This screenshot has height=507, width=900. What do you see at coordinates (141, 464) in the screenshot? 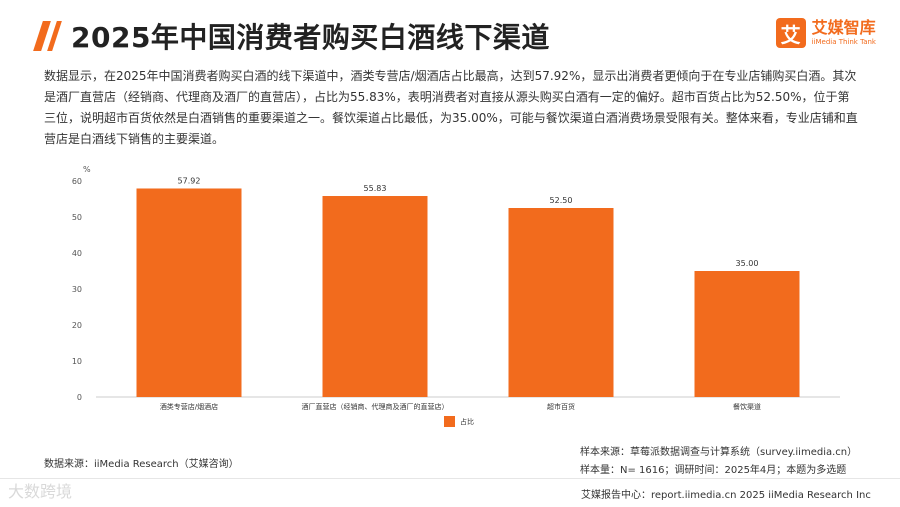
I see `data-source: 数据来源：iiMedia Research（艾媒咨询）` at bounding box center [141, 464].